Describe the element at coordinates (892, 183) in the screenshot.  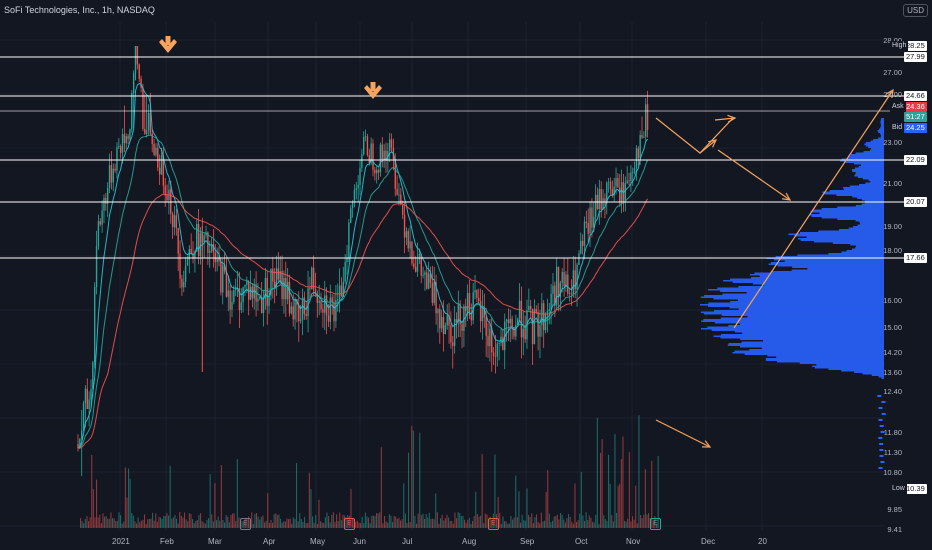
I see `price-tick: 21.00` at that location.